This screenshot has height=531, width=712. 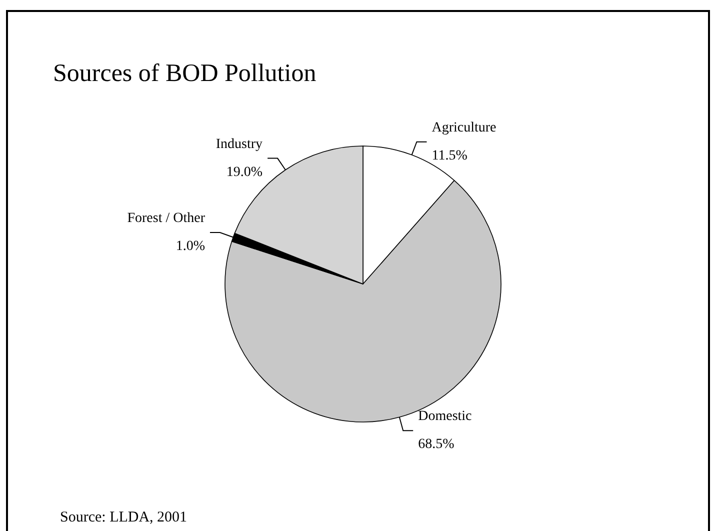 I want to click on data-label: 1.0%, so click(x=191, y=246).